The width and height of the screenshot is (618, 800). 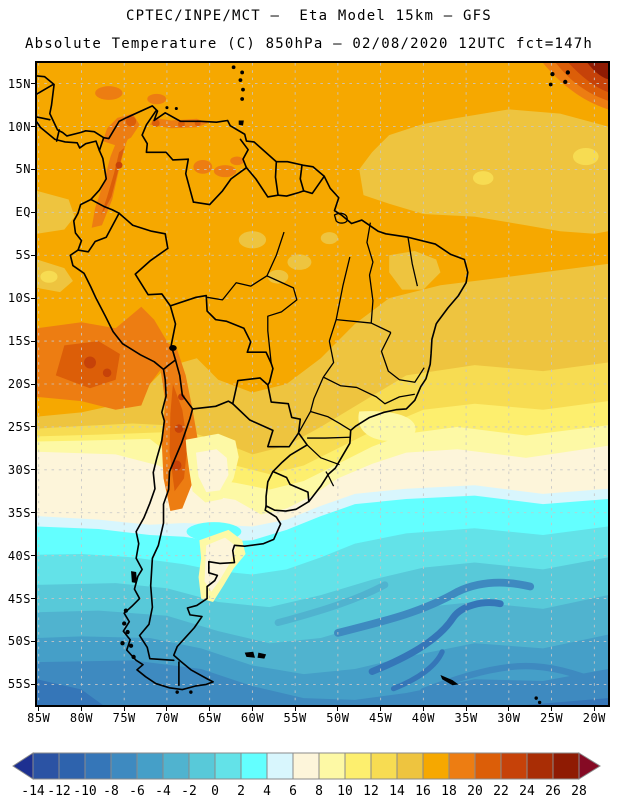 I want to click on lon-label-30W: 30W, so click(x=509, y=718).